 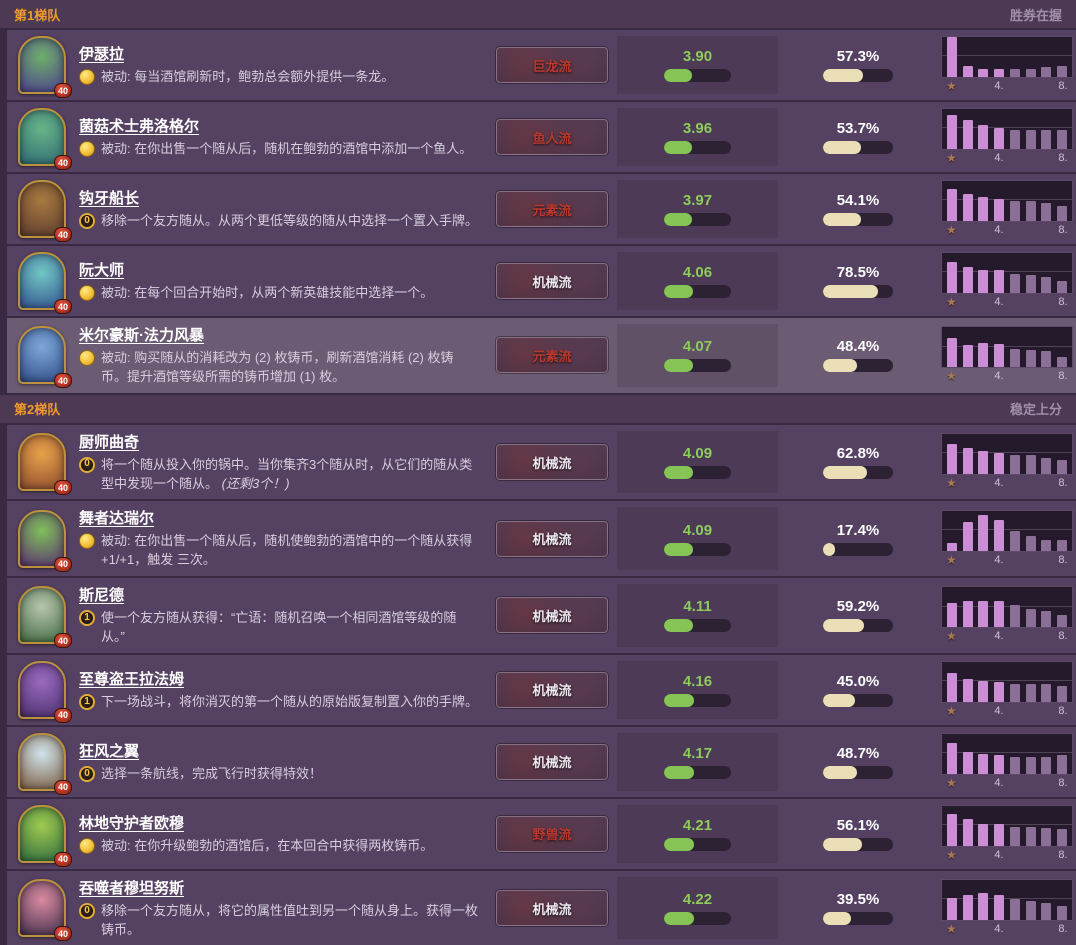 I want to click on rating-cell: 4.06, so click(x=697, y=281).